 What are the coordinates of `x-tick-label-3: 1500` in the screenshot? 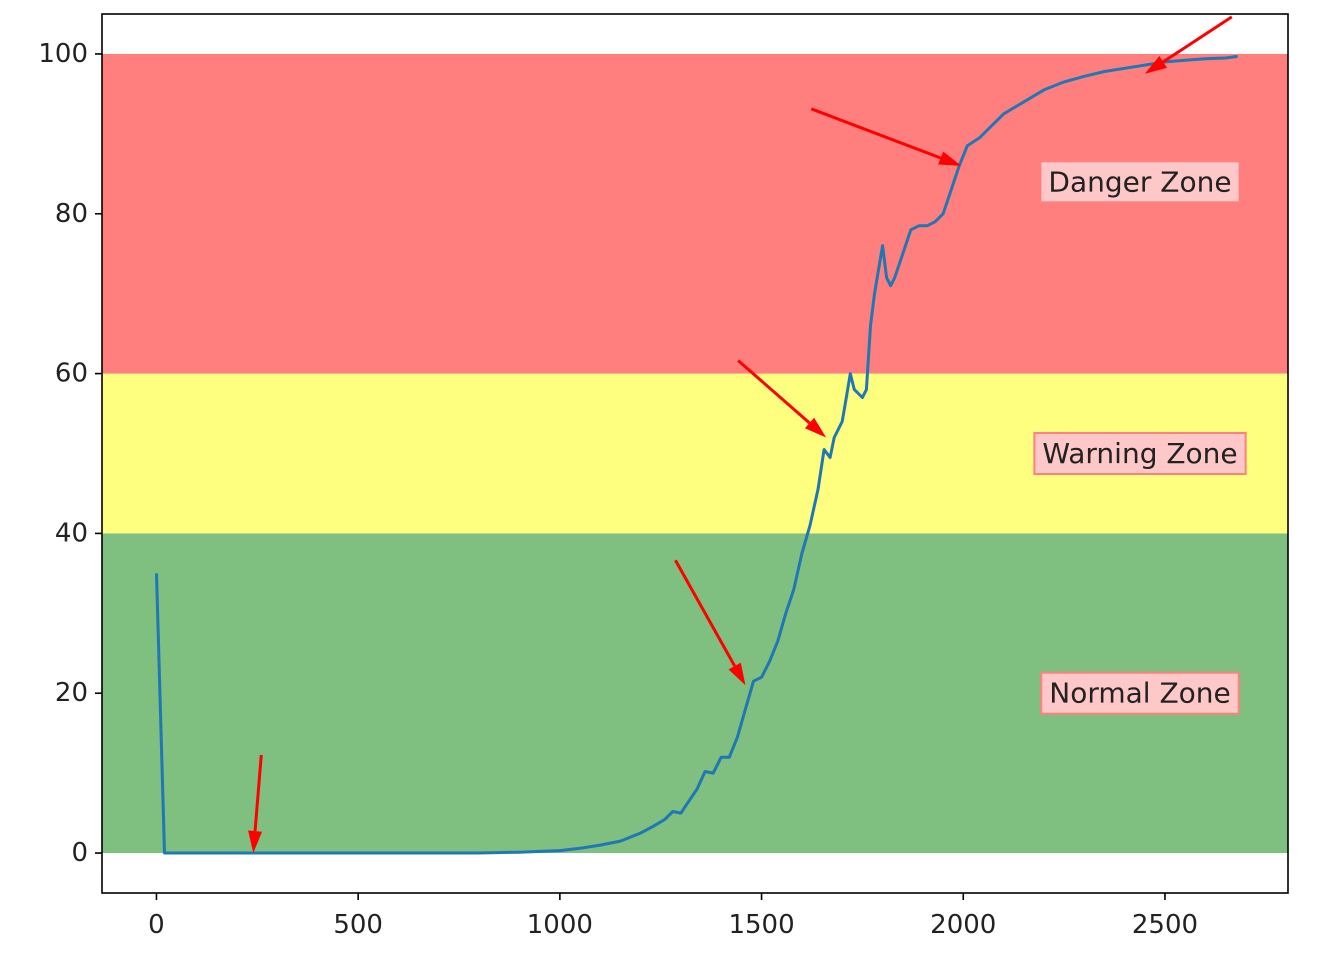 It's located at (761, 925).